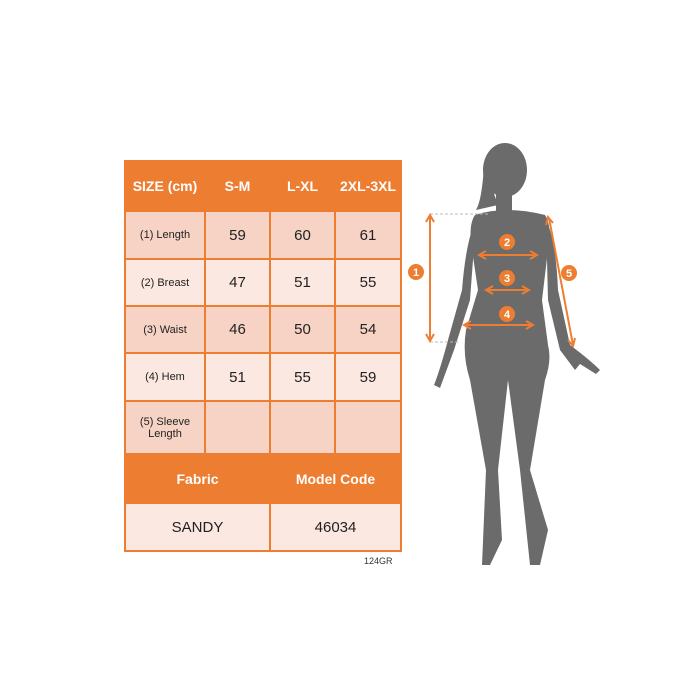 The height and width of the screenshot is (700, 700). What do you see at coordinates (460, 278) in the screenshot?
I see `guide-lines` at bounding box center [460, 278].